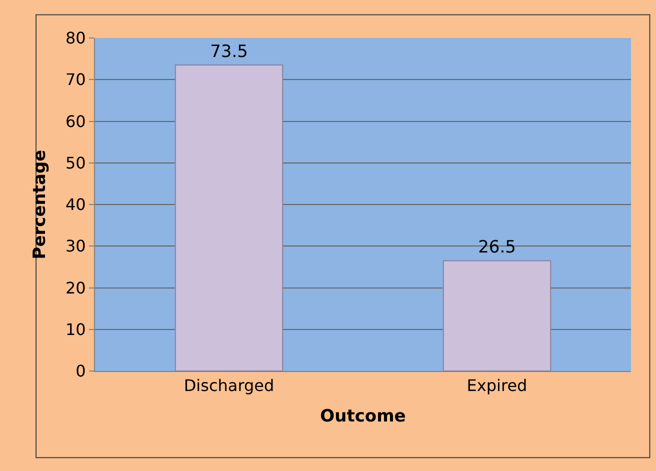 Image resolution: width=656 pixels, height=471 pixels. Describe the element at coordinates (497, 248) in the screenshot. I see `data-label: 26.5` at that location.